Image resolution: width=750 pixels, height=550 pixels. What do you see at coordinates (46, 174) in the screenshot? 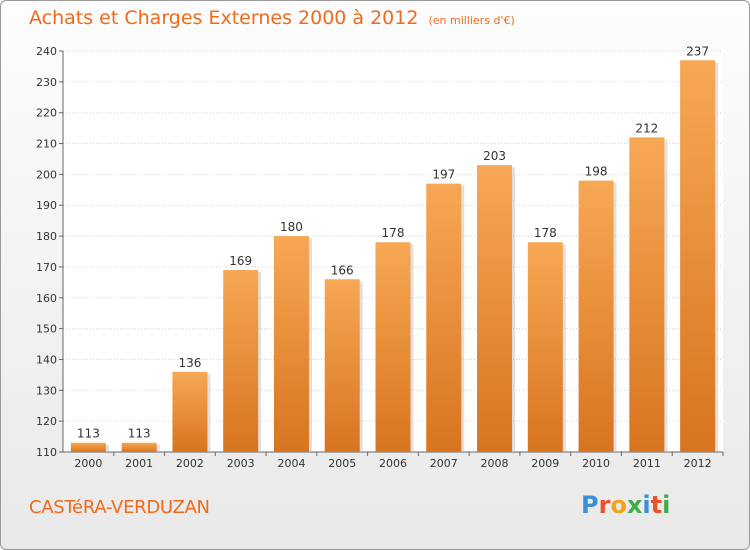
I see `y-tick-label: 200` at bounding box center [46, 174].